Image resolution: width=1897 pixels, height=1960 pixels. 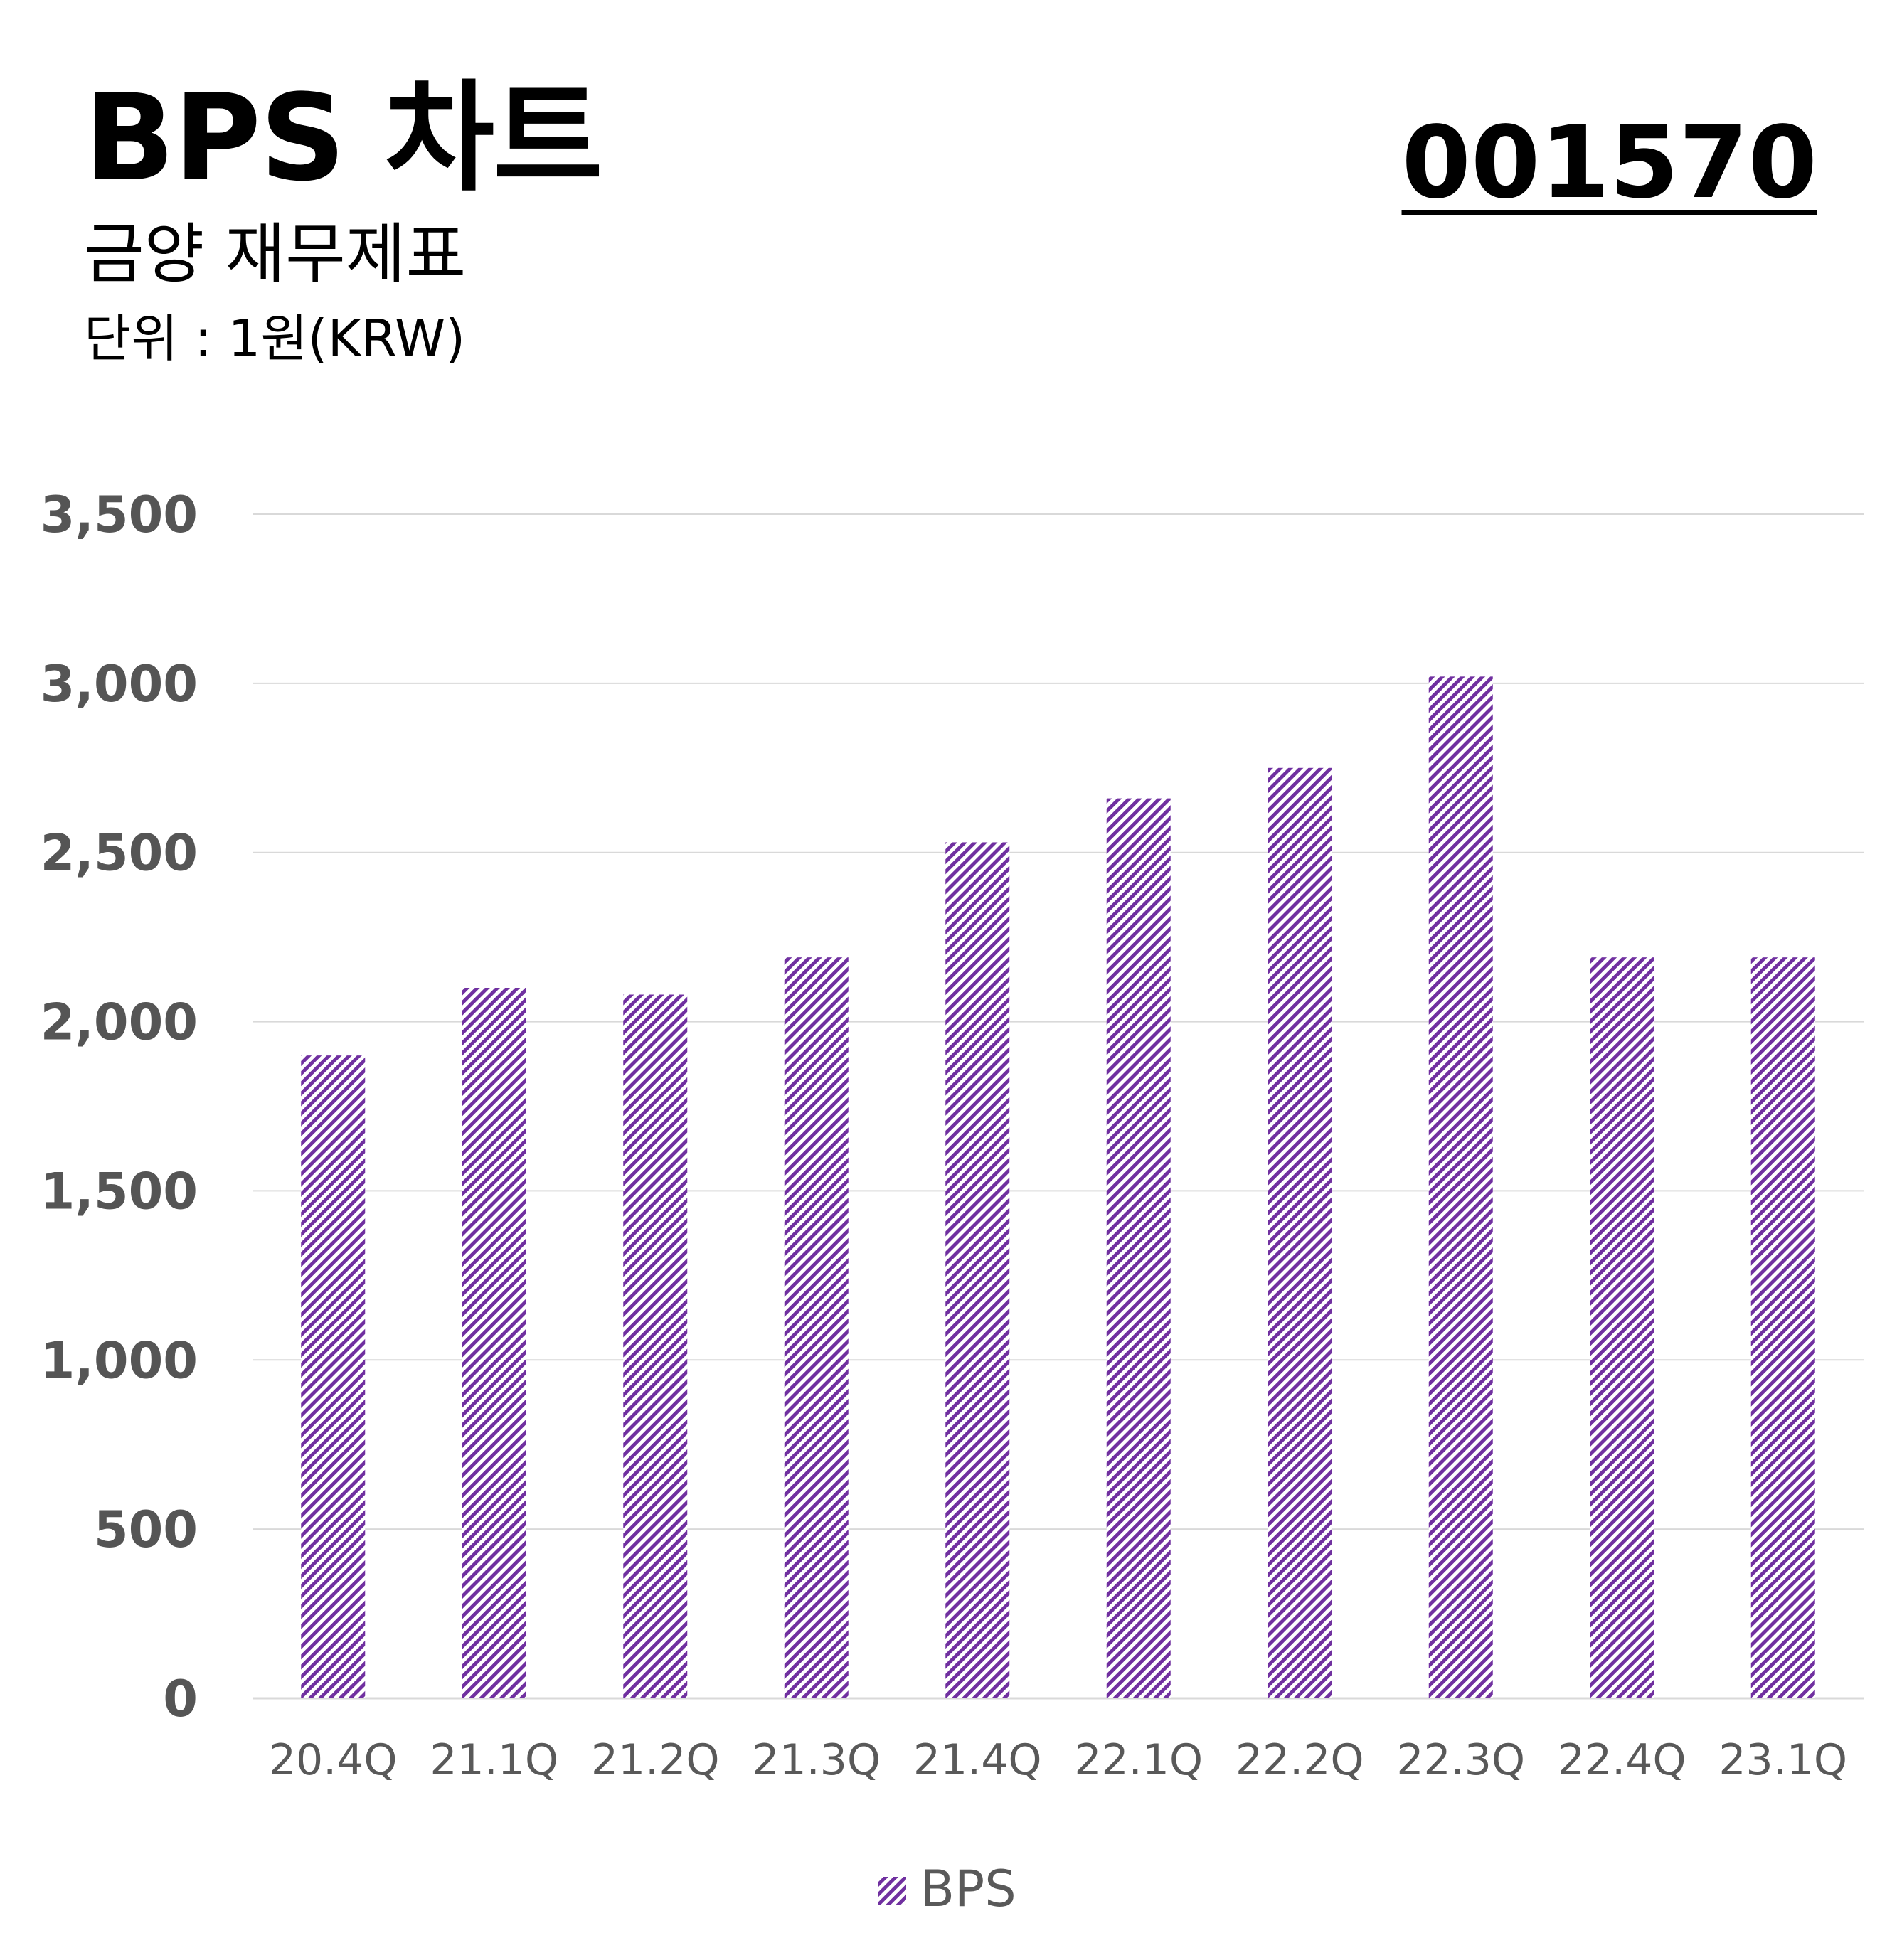 What do you see at coordinates (494, 1343) in the screenshot?
I see `bar-21.1Q` at bounding box center [494, 1343].